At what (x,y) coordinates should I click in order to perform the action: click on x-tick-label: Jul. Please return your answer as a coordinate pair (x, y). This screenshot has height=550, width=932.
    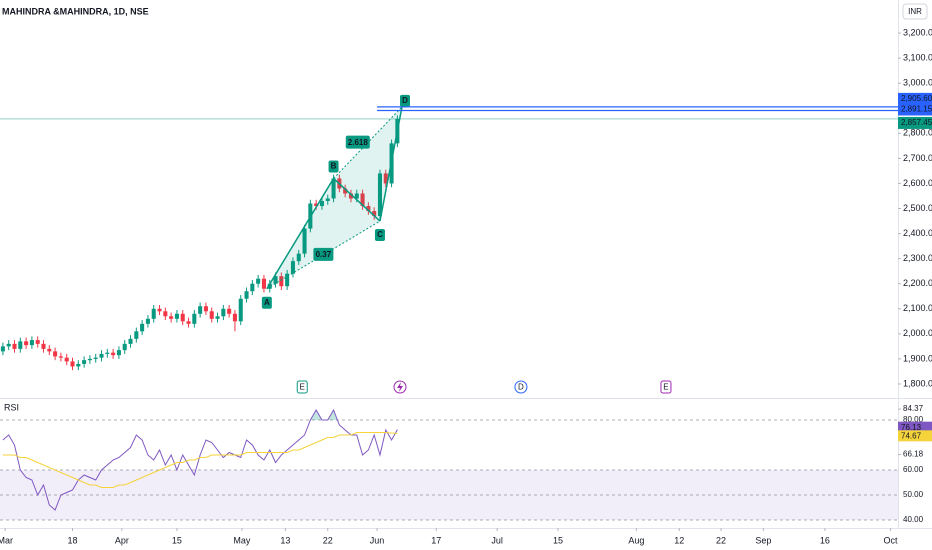
    Looking at the image, I should click on (497, 540).